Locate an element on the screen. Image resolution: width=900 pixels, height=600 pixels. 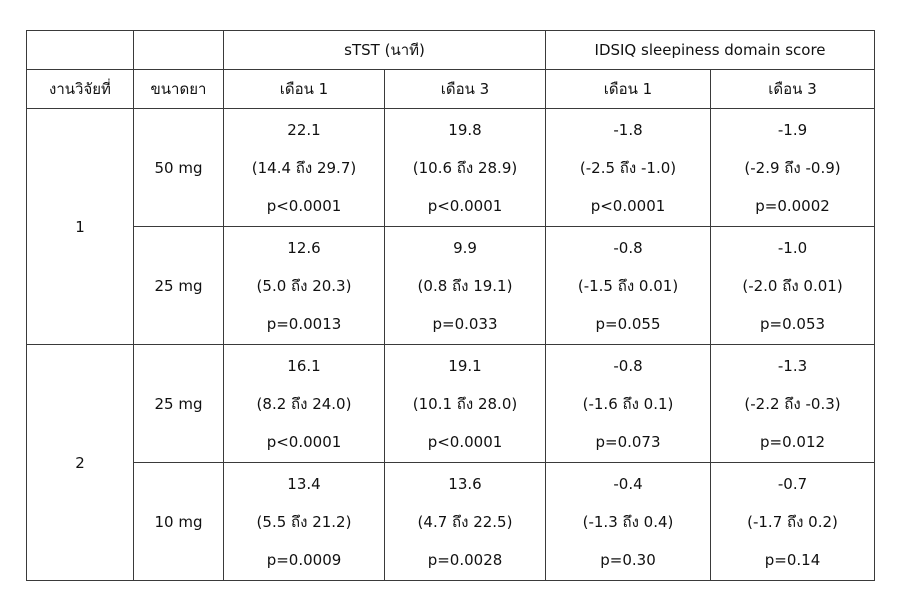
p-value: p=0.055 is located at coordinates (628, 323).